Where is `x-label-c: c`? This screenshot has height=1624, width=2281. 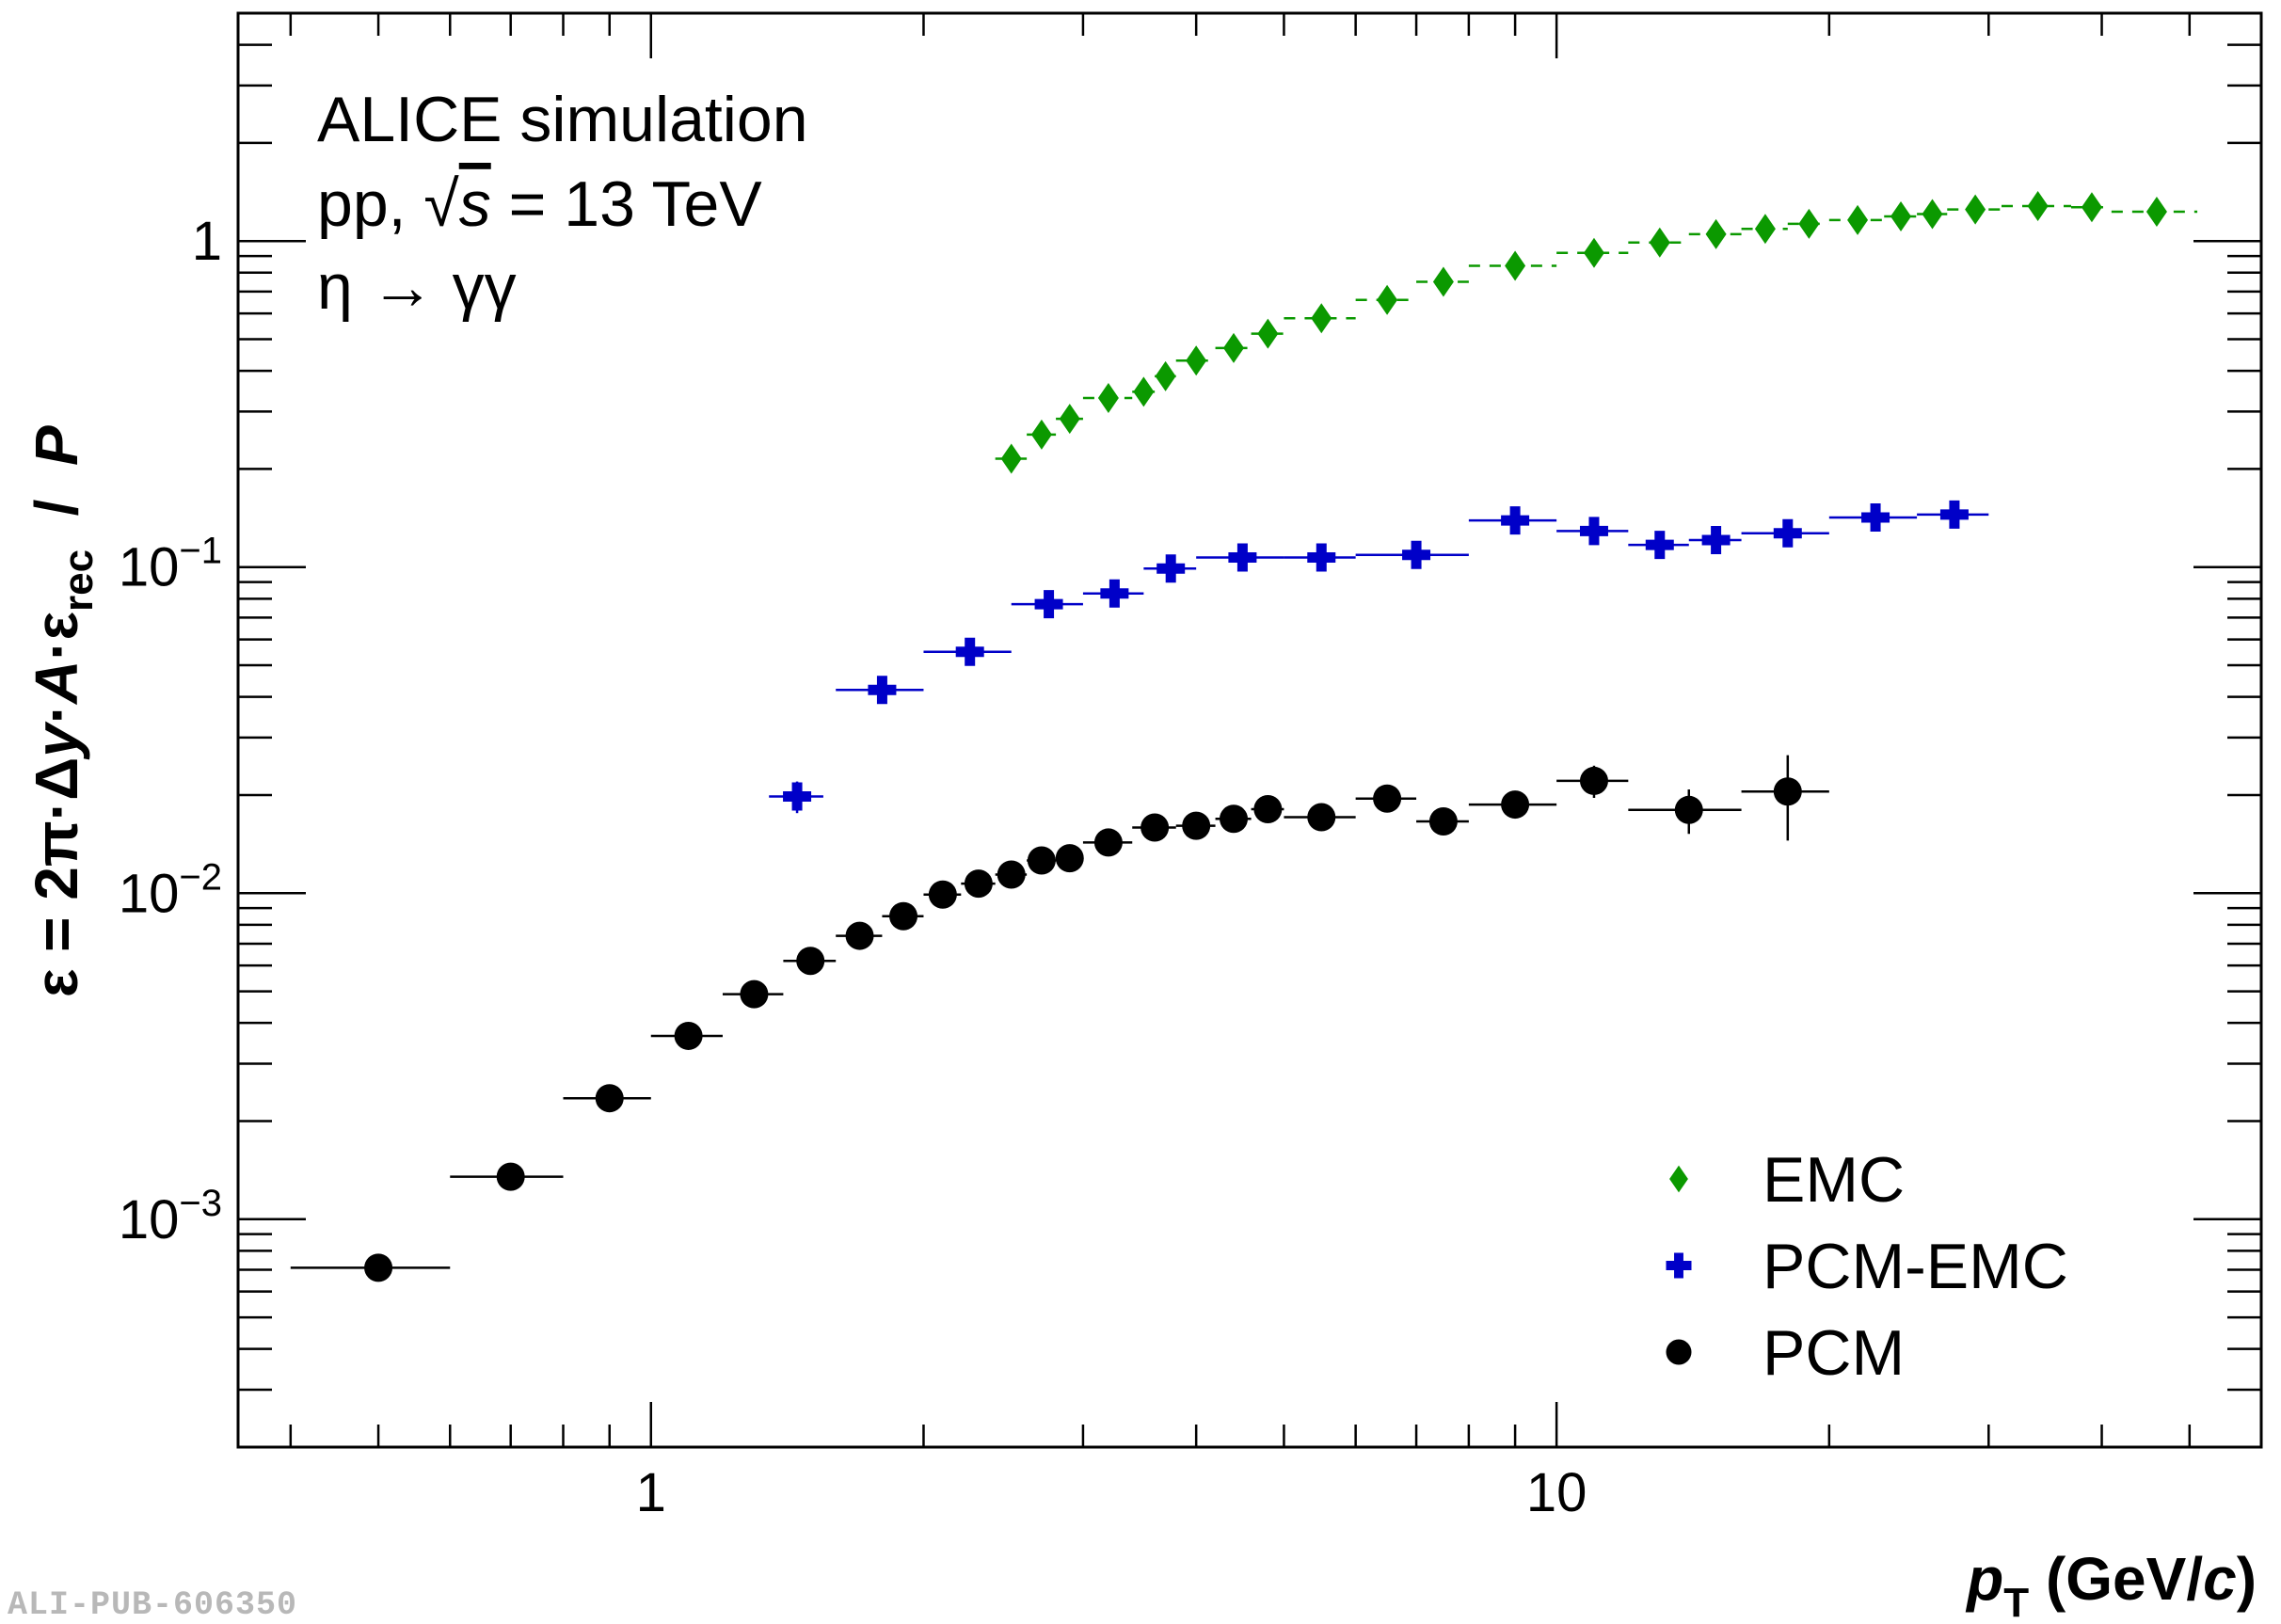 x-label-c: c is located at coordinates (2220, 1579).